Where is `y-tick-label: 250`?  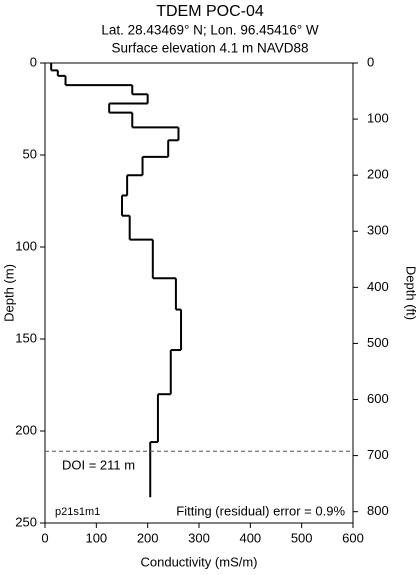
y-tick-label: 250 is located at coordinates (26, 521).